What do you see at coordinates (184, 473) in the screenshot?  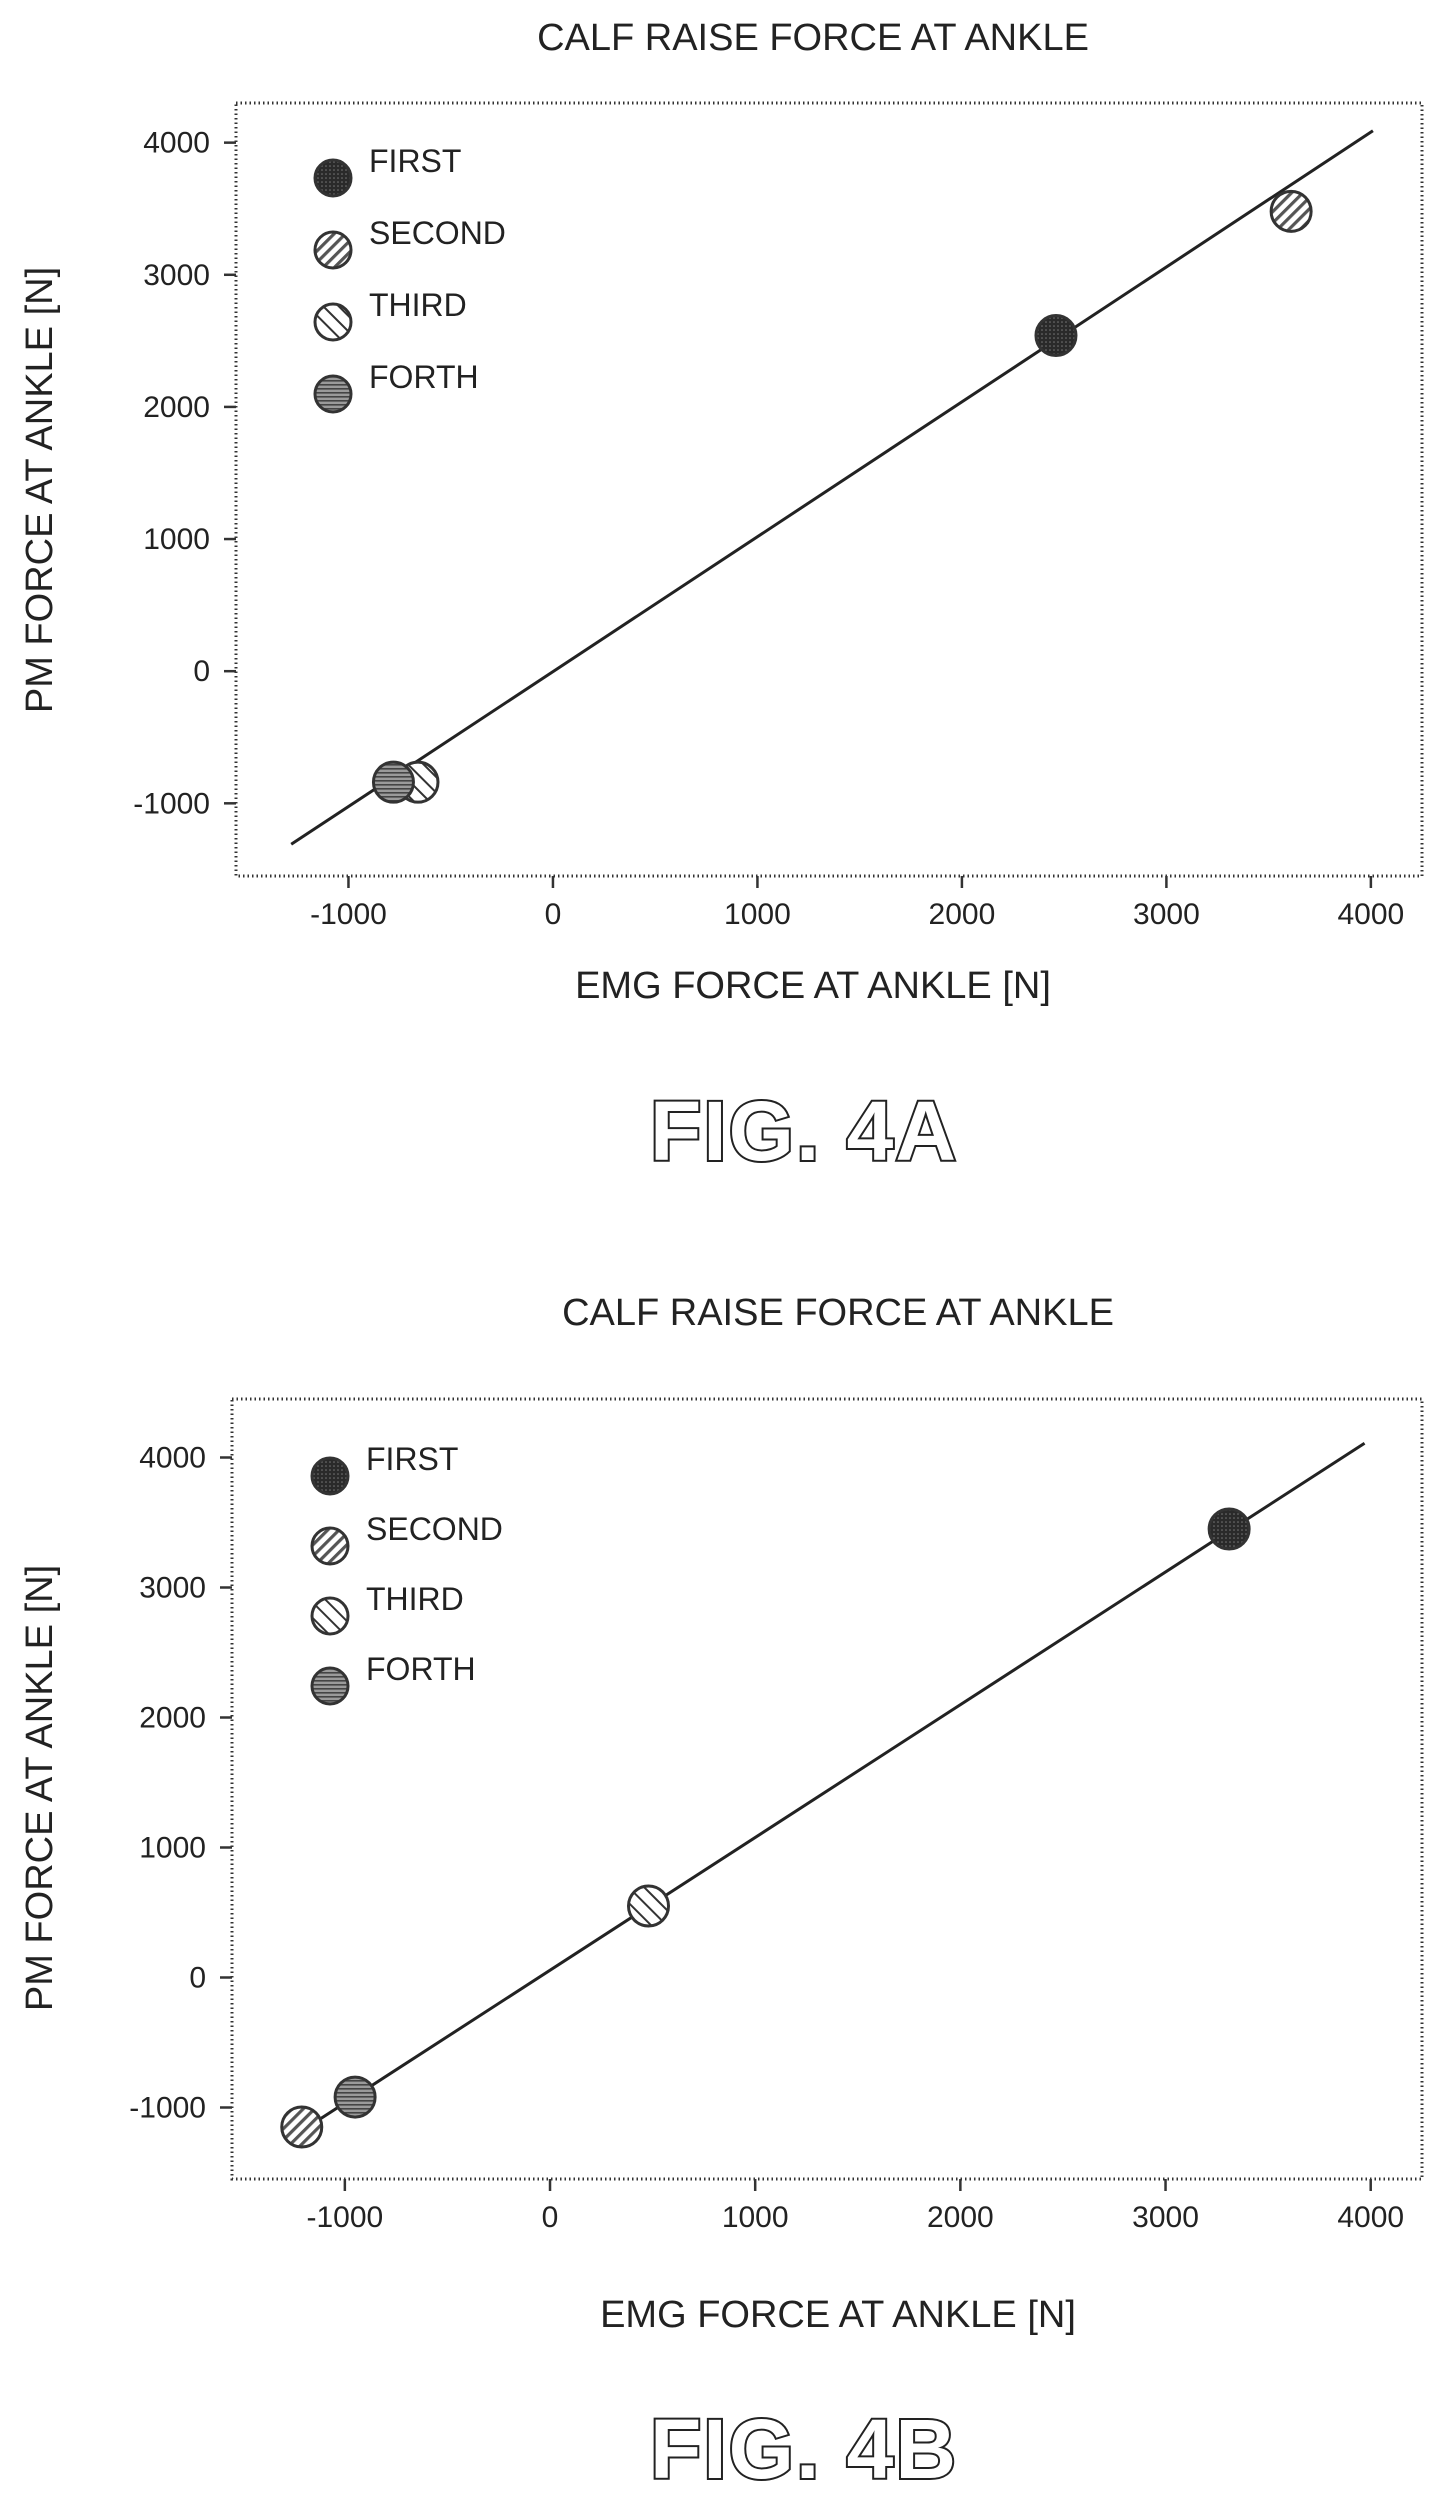 I see `chart-a-y-axis: 4000 3000 2000 1000 0 -1000` at bounding box center [184, 473].